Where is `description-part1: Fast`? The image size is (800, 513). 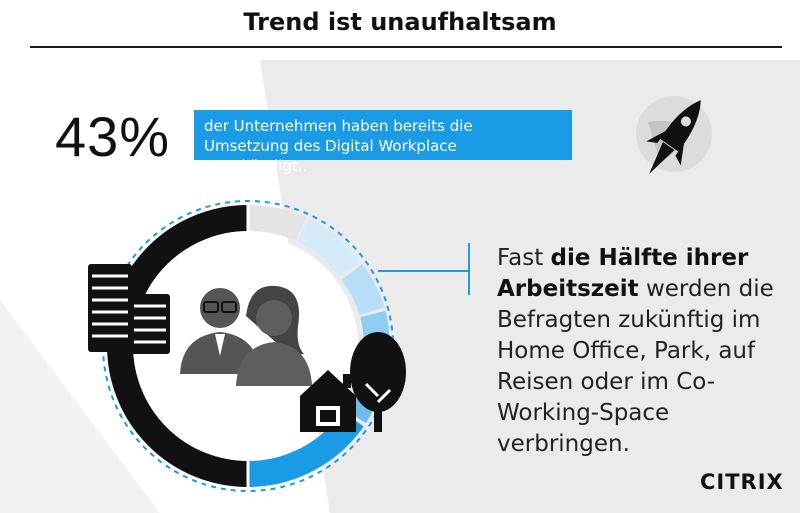 description-part1: Fast is located at coordinates (524, 258).